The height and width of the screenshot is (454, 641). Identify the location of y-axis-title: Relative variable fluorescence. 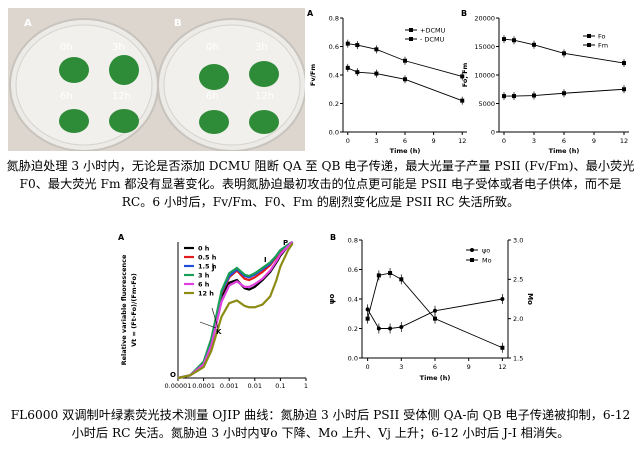
(124, 309).